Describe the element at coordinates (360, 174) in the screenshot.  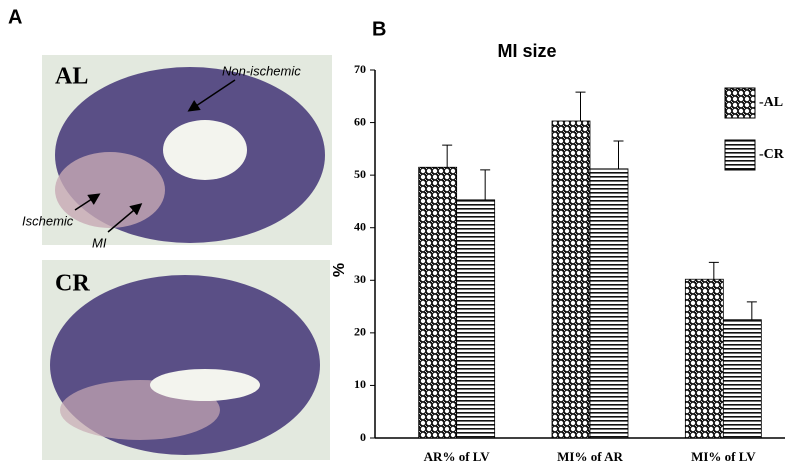
I see `y-tick-label: 50` at that location.